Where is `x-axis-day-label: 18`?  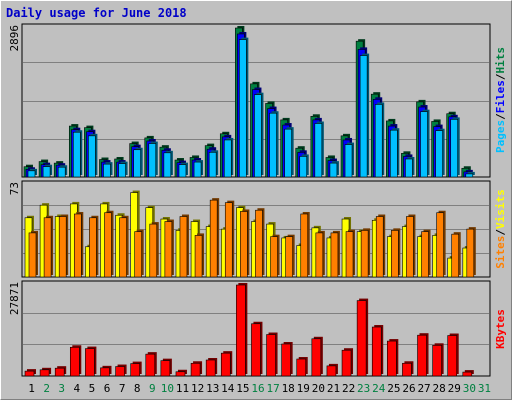 x-axis-day-label: 18 is located at coordinates (288, 388).